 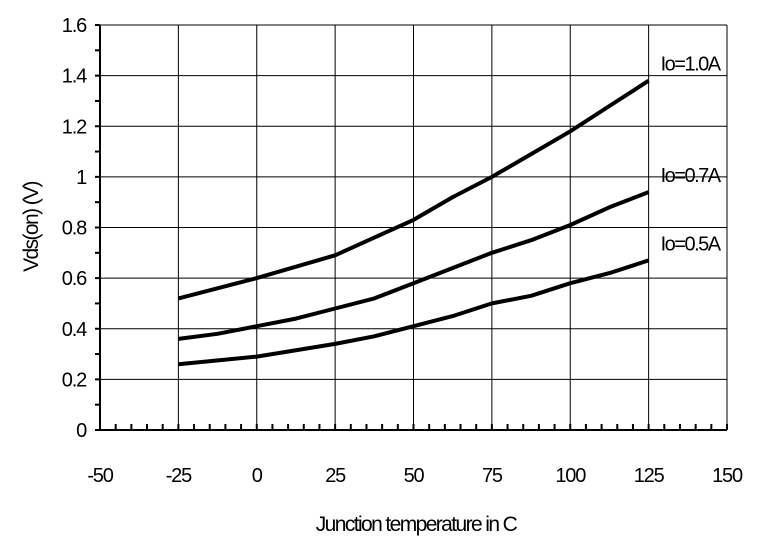 I want to click on x-tick-label: 25, so click(x=335, y=476).